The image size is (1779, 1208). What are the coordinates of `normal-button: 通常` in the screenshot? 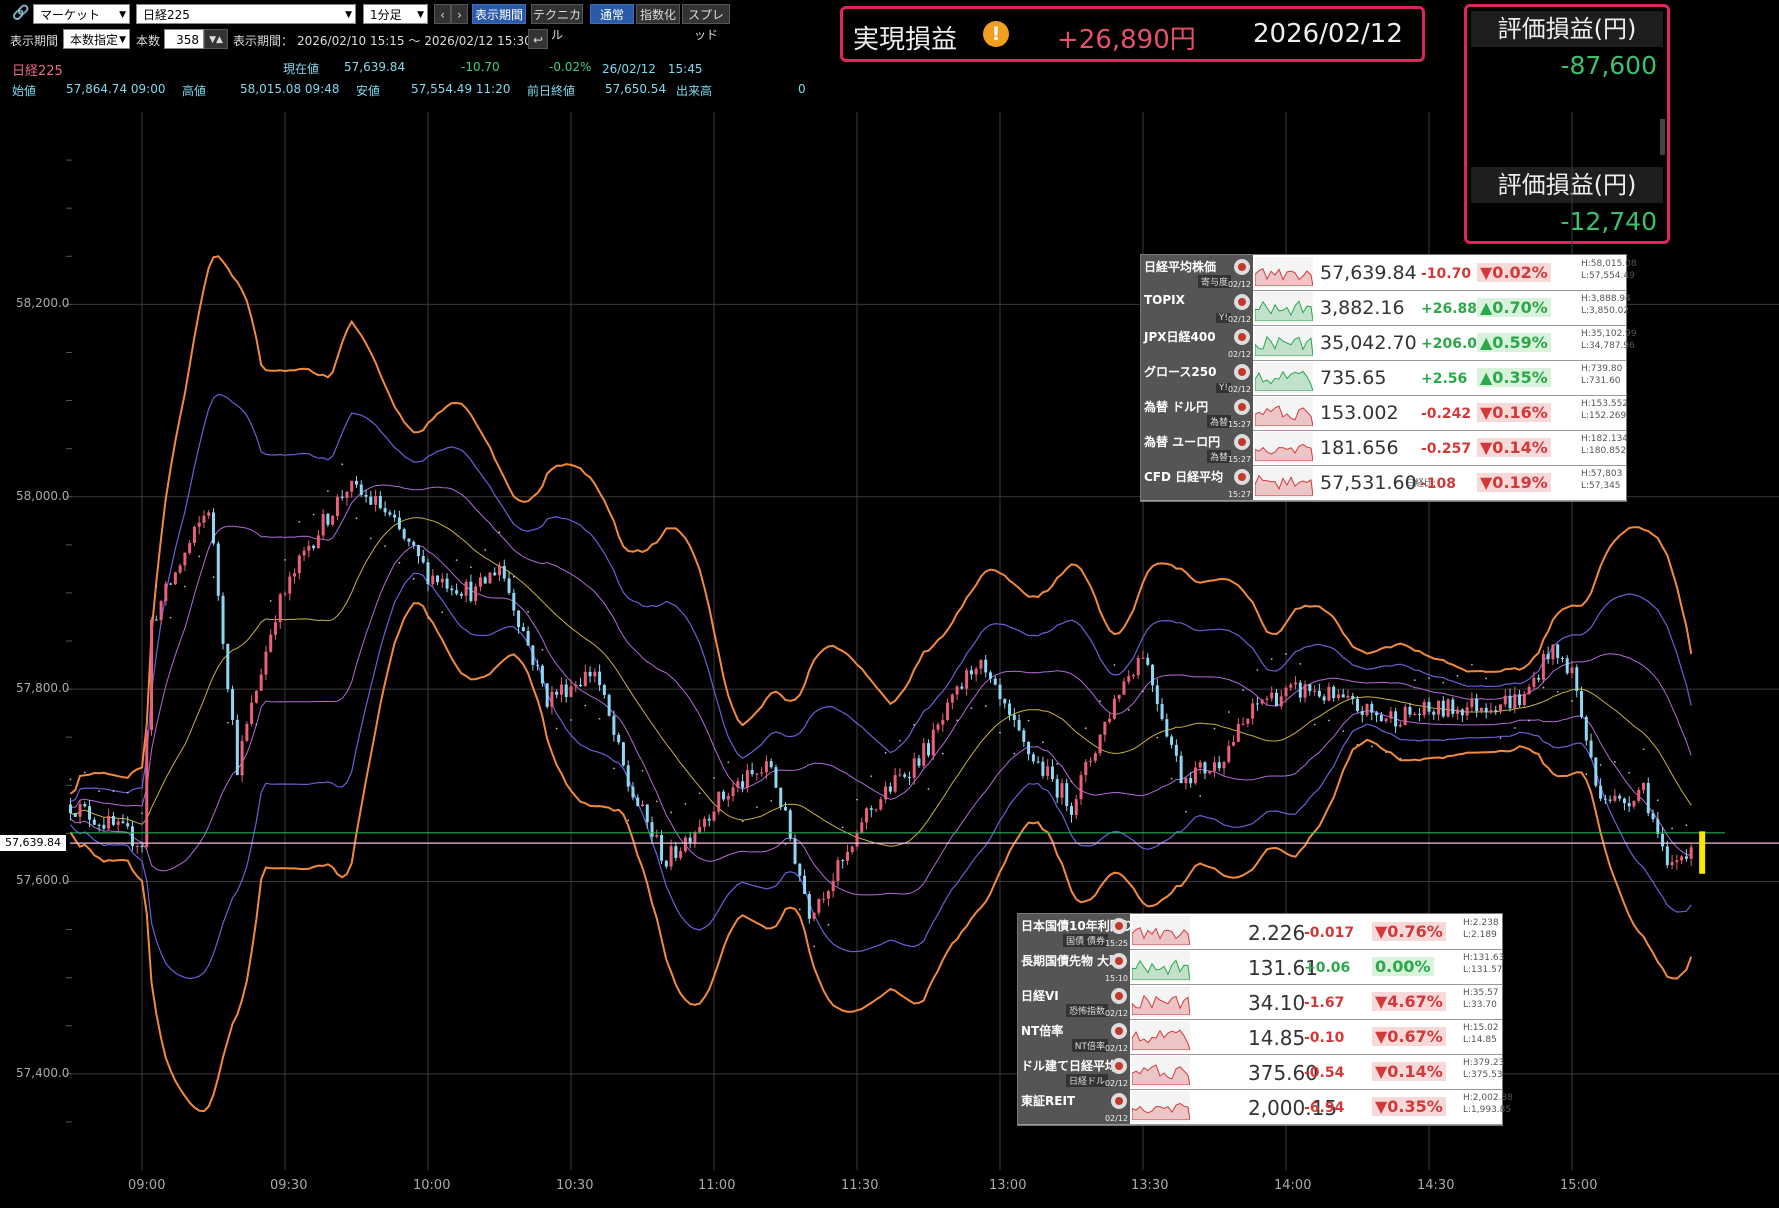 It's located at (612, 14).